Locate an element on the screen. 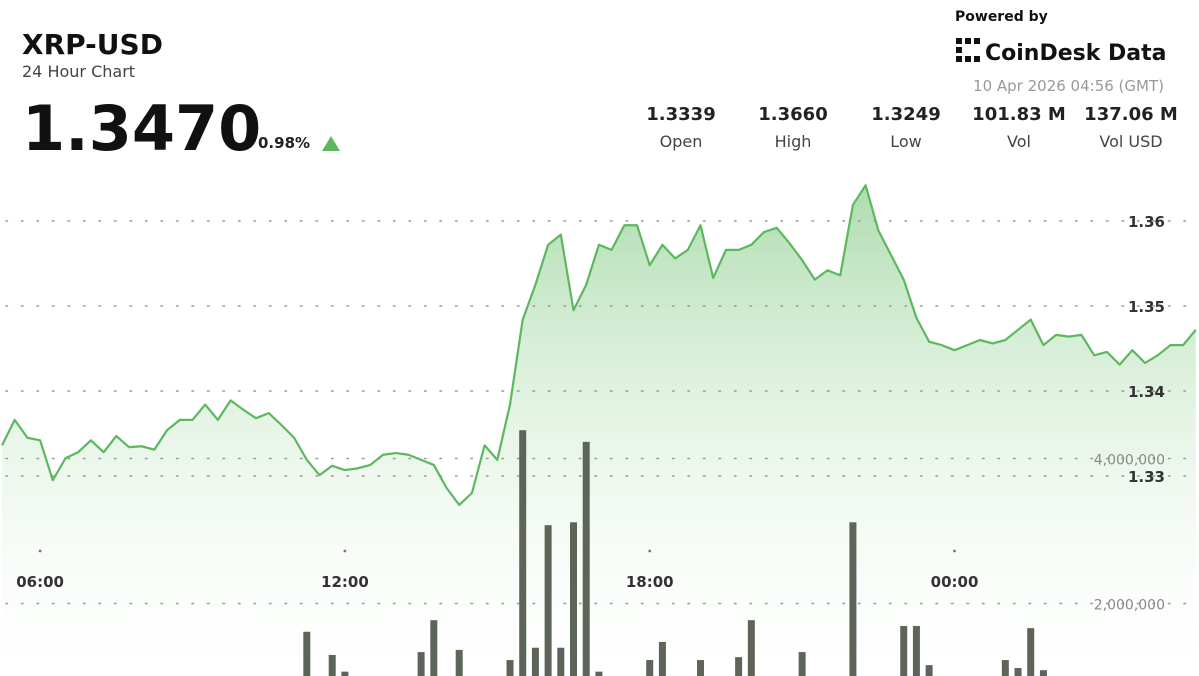 This screenshot has width=1199, height=676. subtitle: 24 Hour Chart is located at coordinates (78, 71).